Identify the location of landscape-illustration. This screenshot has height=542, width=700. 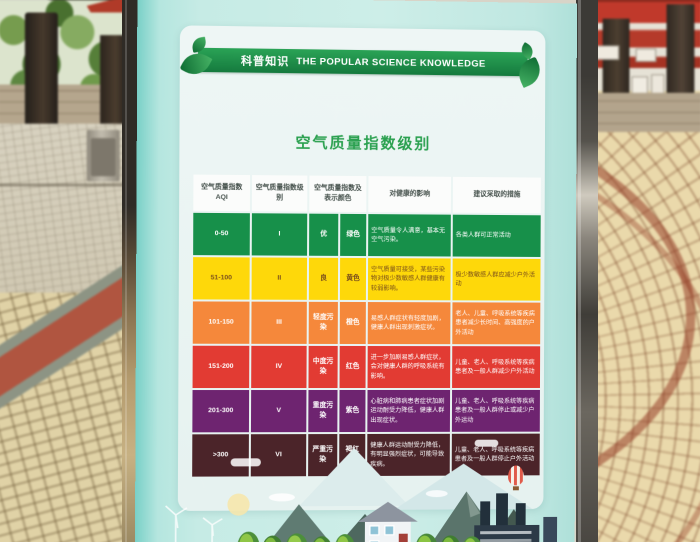
(355, 514).